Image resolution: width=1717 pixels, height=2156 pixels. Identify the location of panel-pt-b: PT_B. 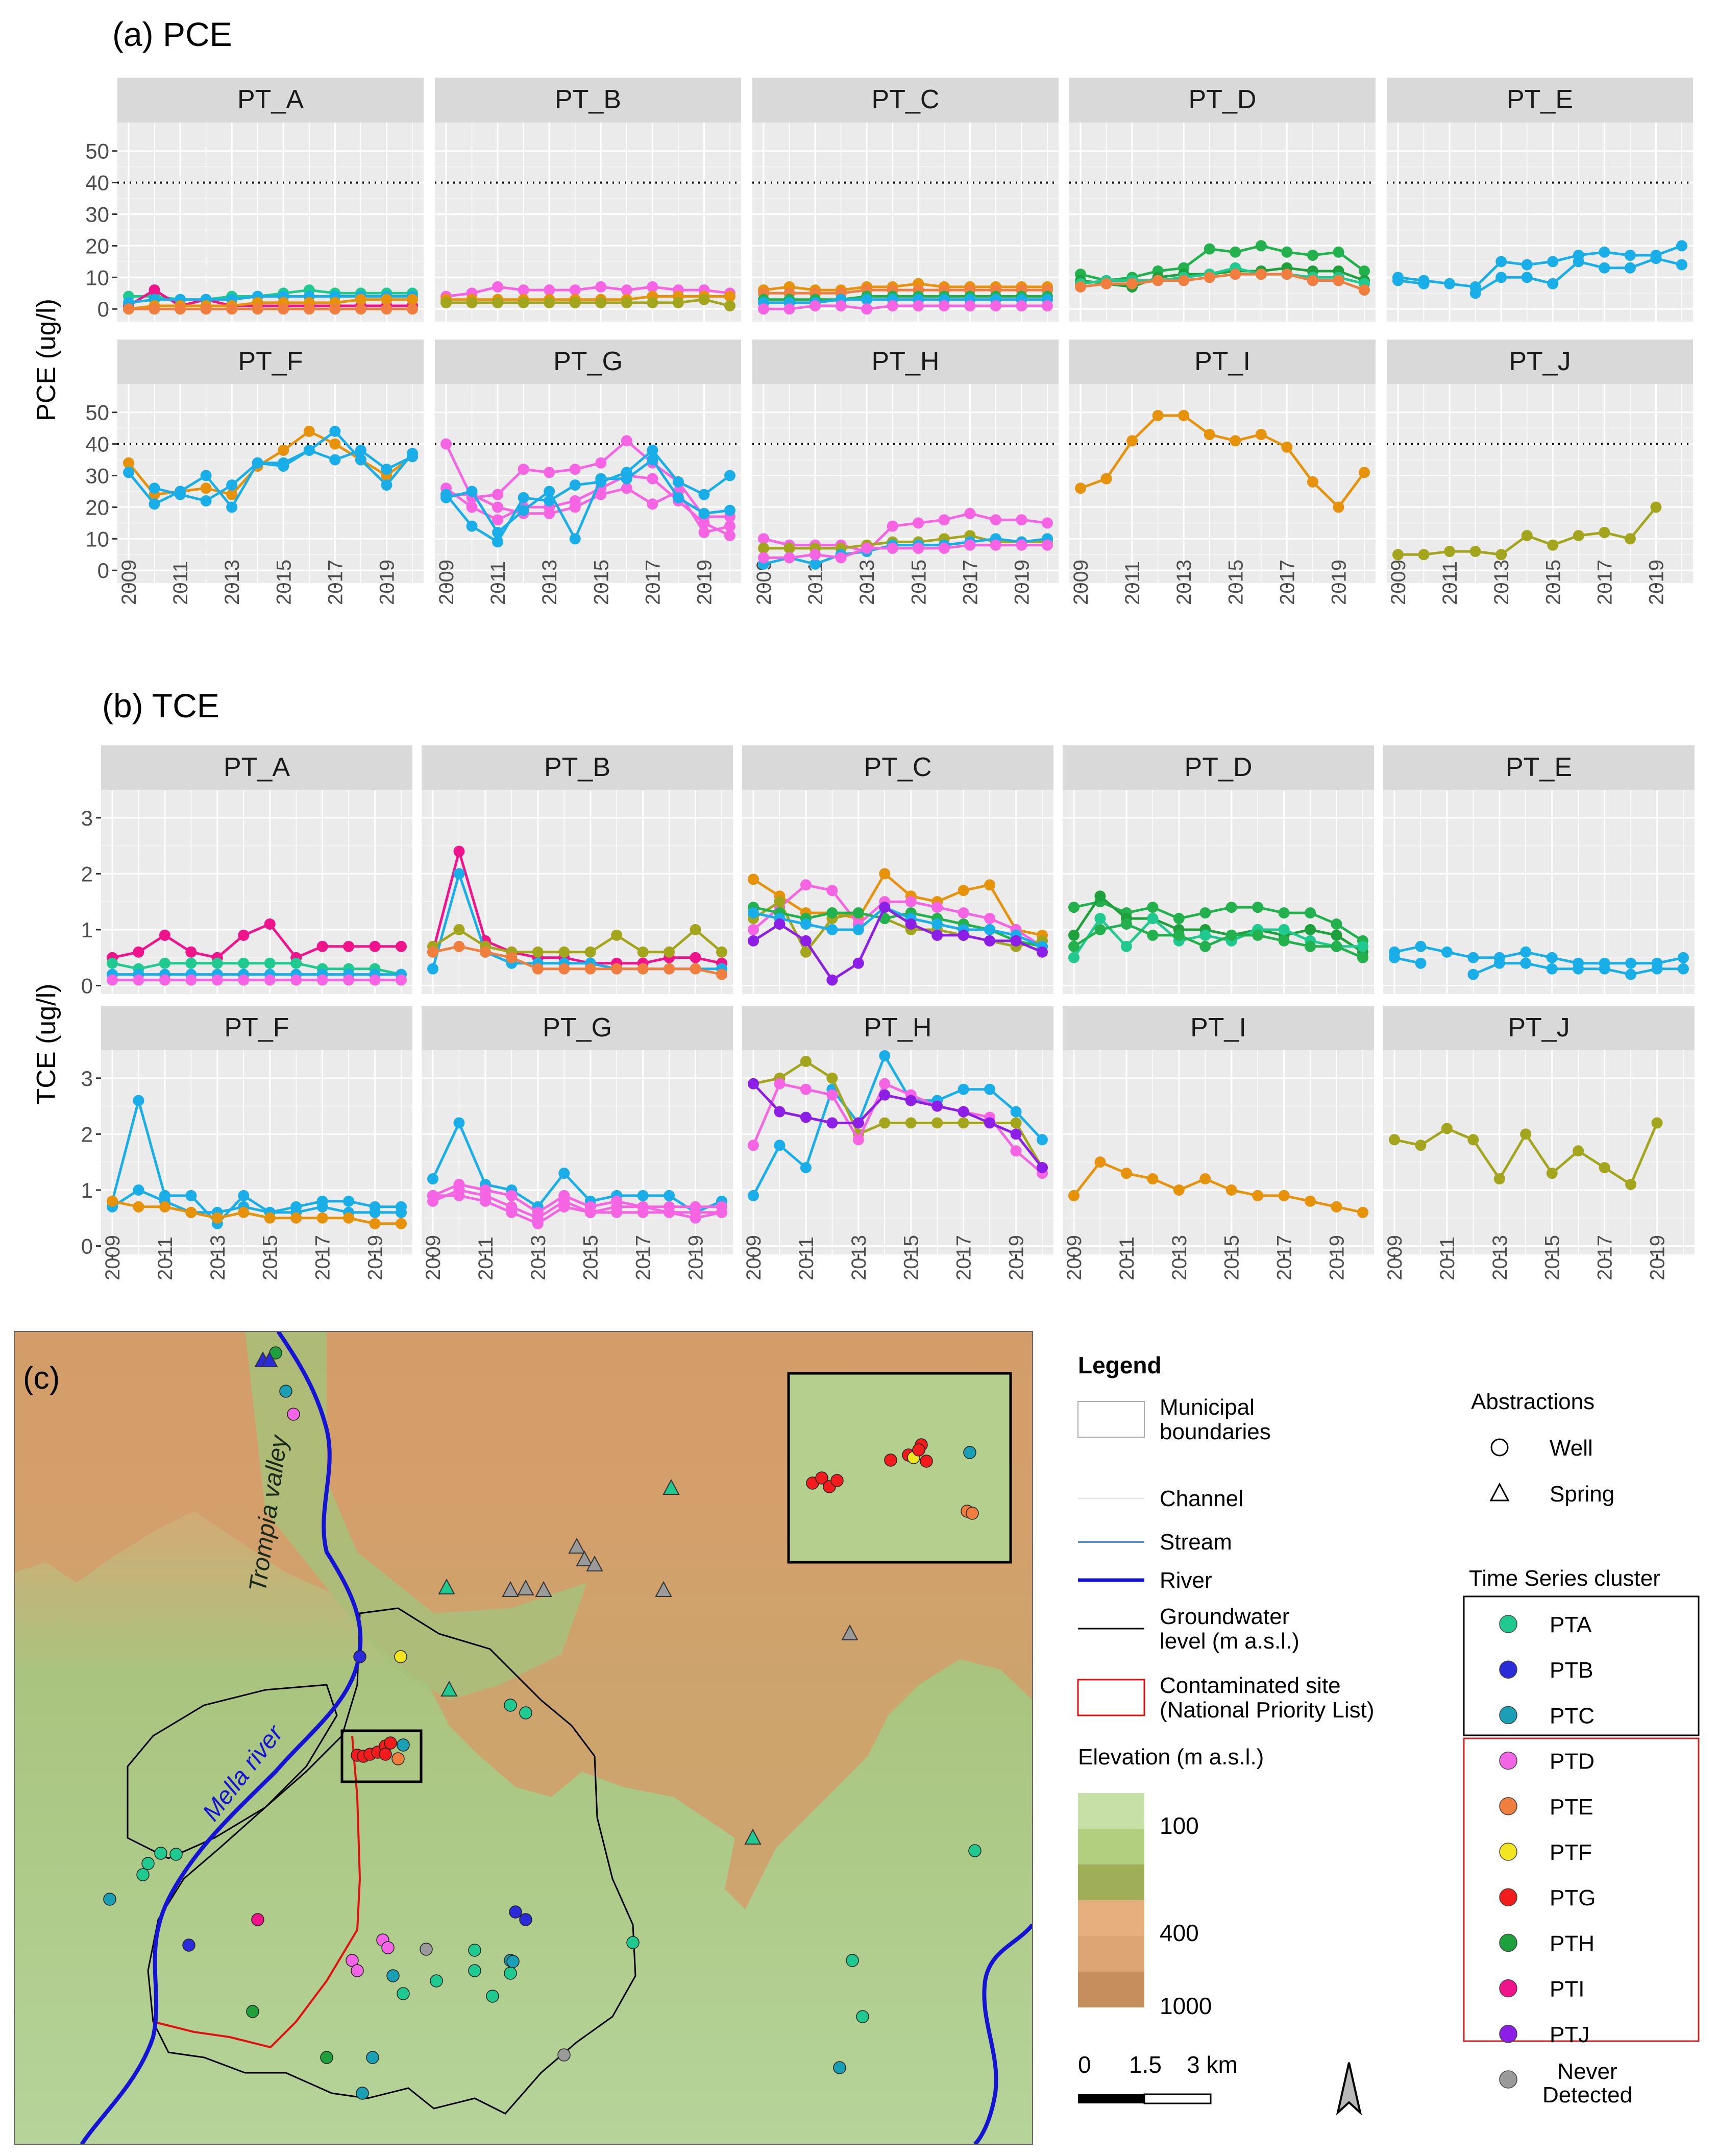
(588, 200).